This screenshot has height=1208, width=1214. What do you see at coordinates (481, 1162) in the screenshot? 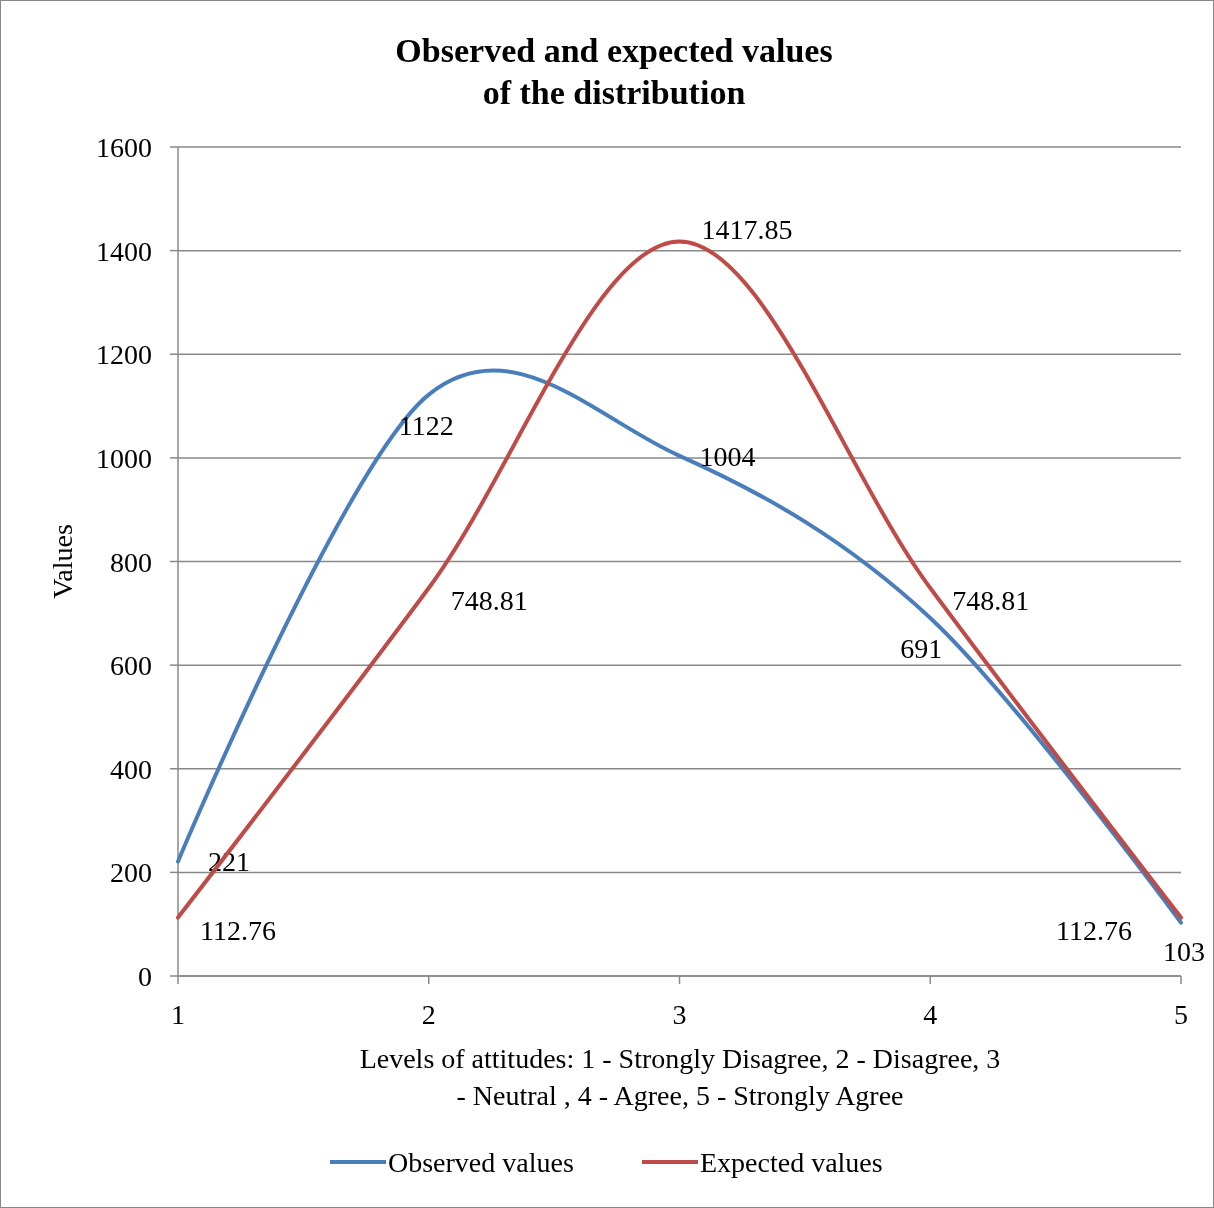
I see `legend-label: Observed values` at bounding box center [481, 1162].